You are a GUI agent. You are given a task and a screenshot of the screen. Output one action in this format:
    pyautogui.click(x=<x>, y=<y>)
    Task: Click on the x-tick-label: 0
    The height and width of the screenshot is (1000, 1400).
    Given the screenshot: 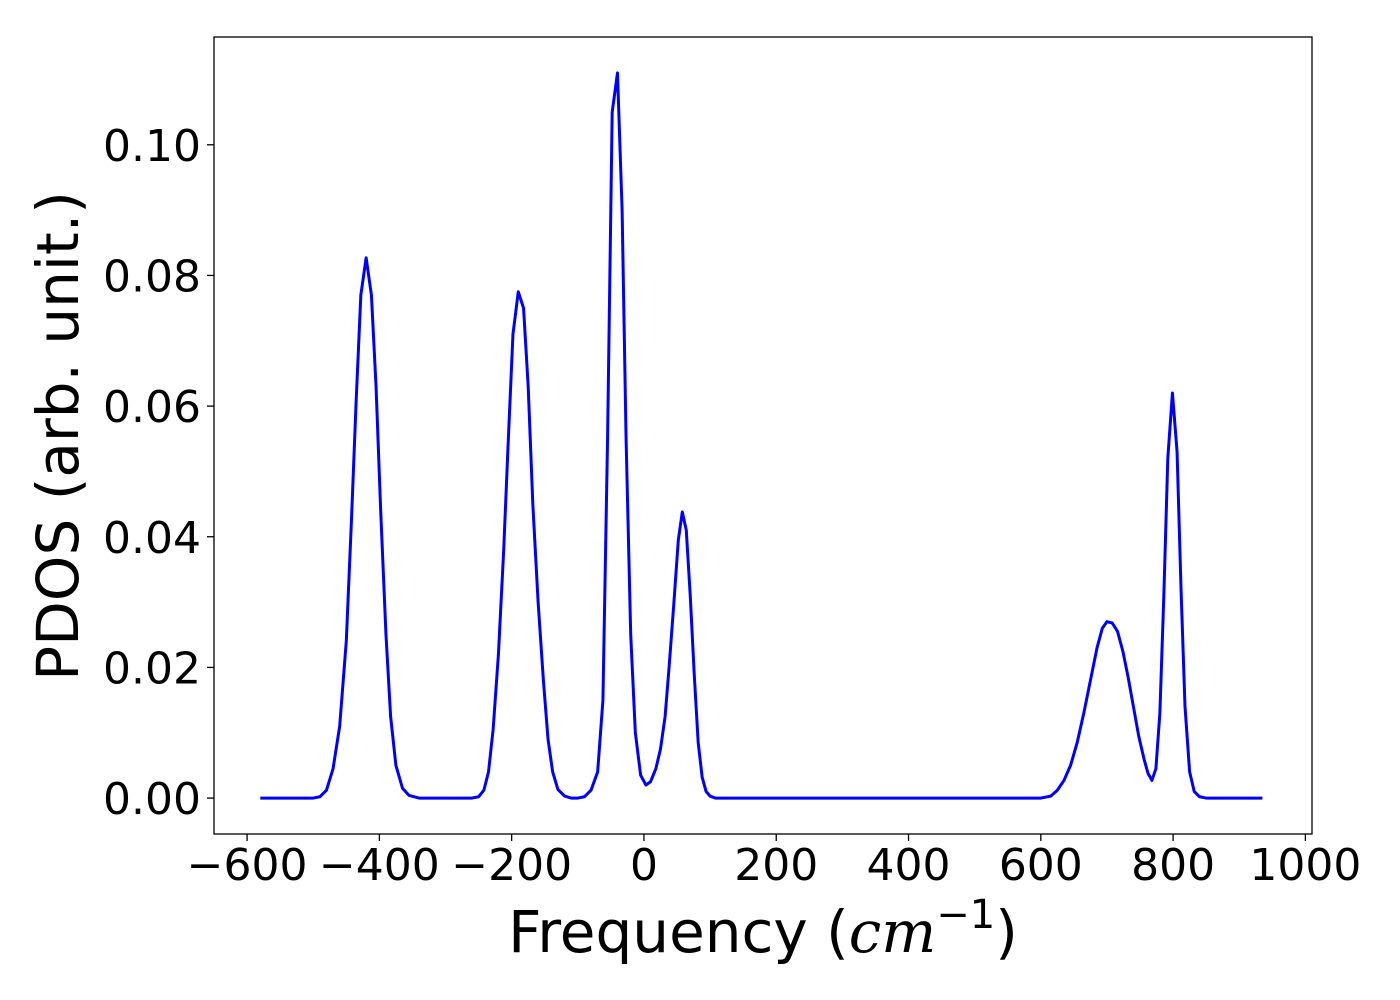 What is the action you would take?
    pyautogui.click(x=644, y=865)
    